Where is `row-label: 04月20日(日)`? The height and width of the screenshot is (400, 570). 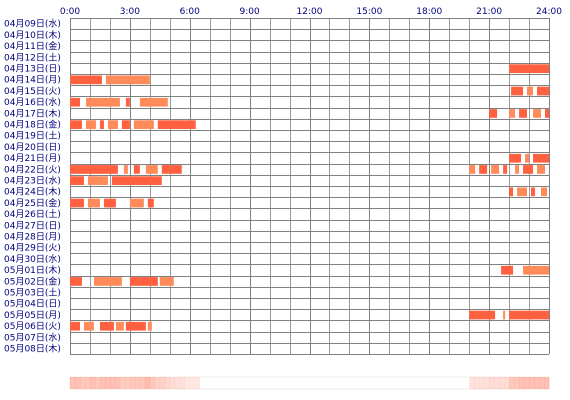 row-label: 04月20日(日) is located at coordinates (32, 147).